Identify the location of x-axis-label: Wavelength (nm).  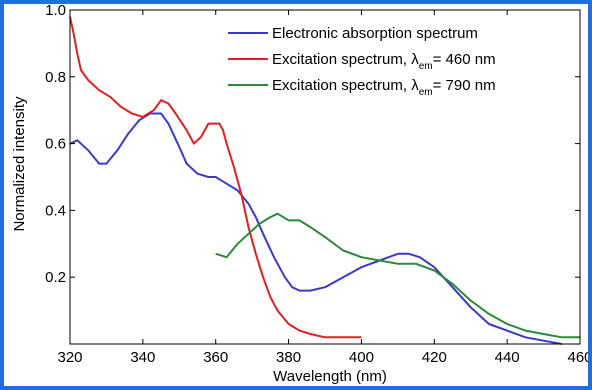
(330, 376).